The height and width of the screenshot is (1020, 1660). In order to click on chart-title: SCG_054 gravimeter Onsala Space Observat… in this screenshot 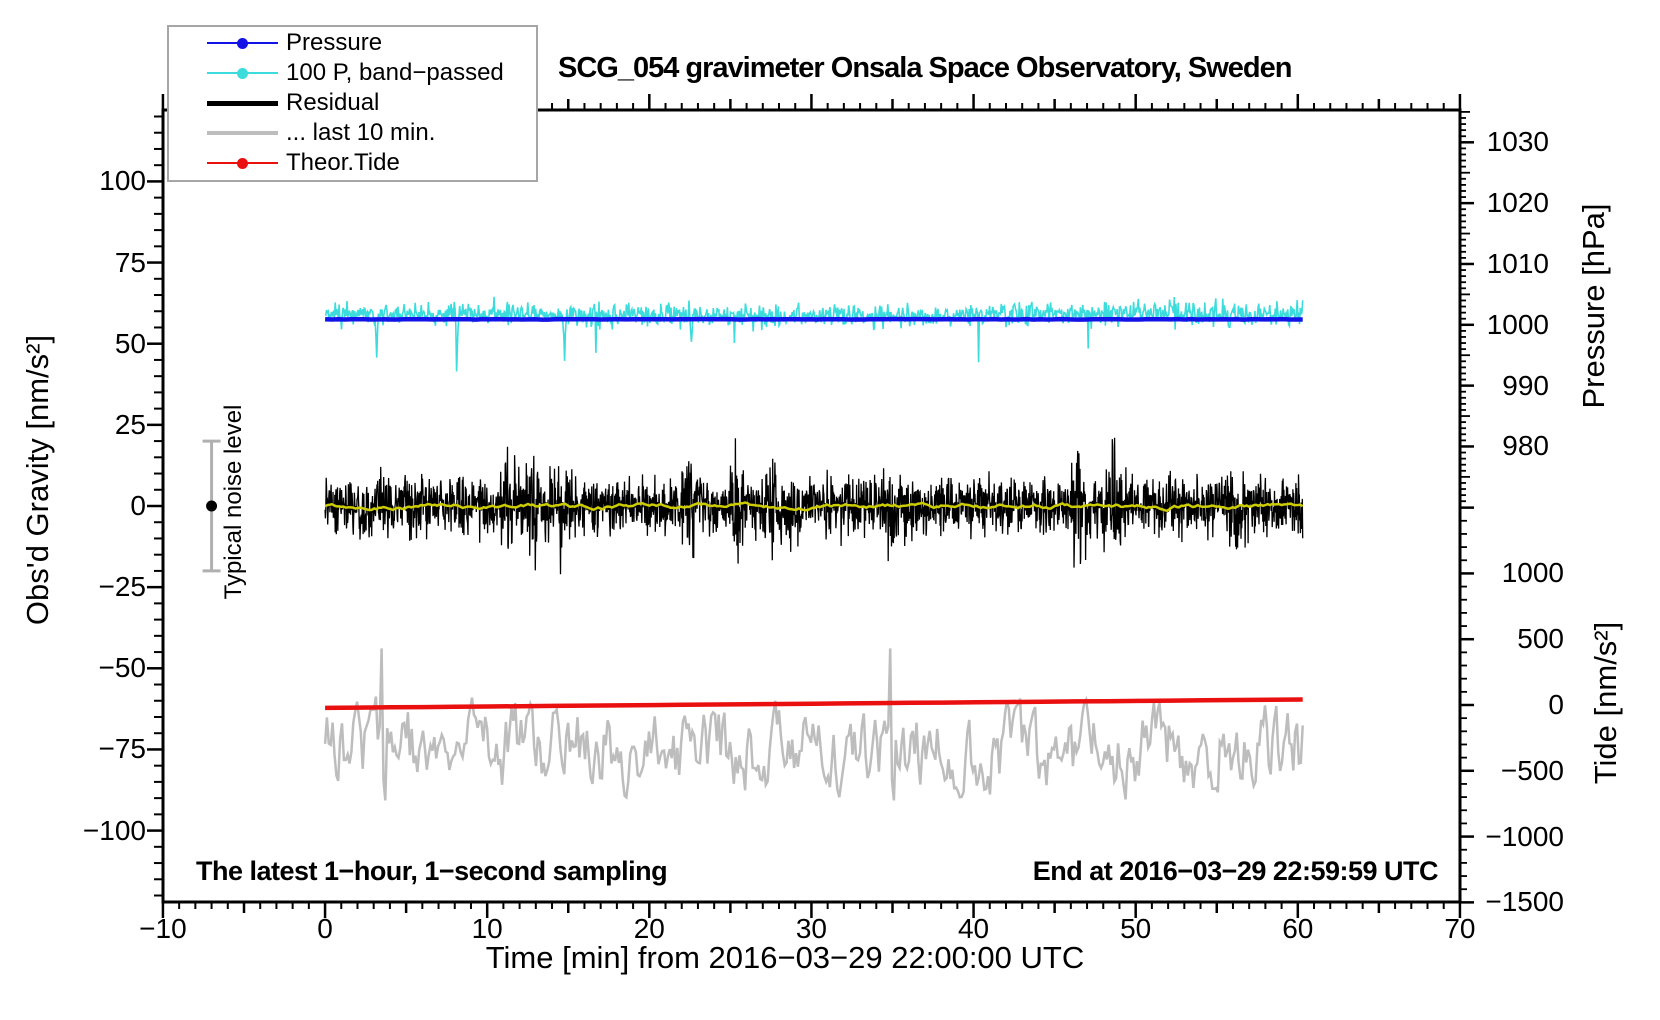, I will do `click(925, 68)`.